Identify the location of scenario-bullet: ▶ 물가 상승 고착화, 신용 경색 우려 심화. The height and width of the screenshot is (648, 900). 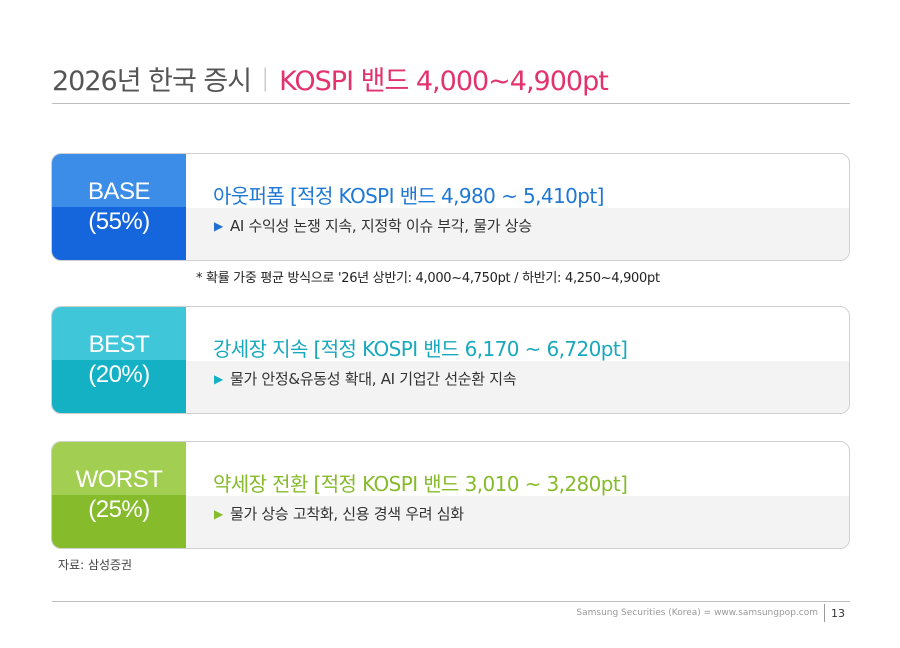
(339, 513).